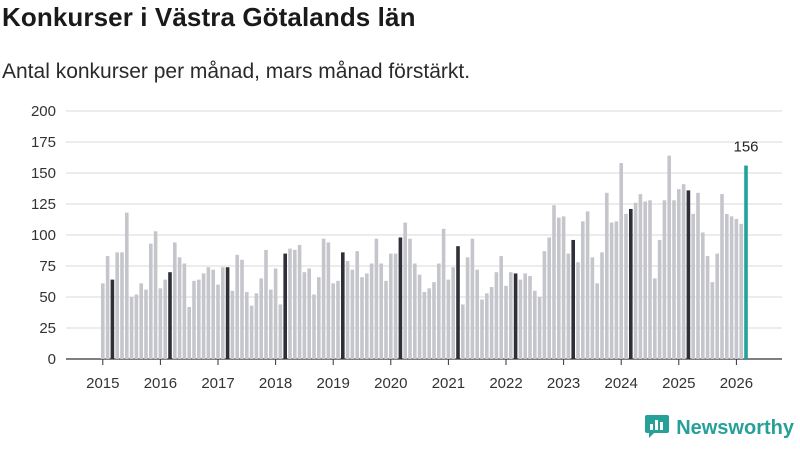 Image resolution: width=800 pixels, height=450 pixels. Describe the element at coordinates (621, 383) in the screenshot. I see `x-tick-label: 2024` at that location.